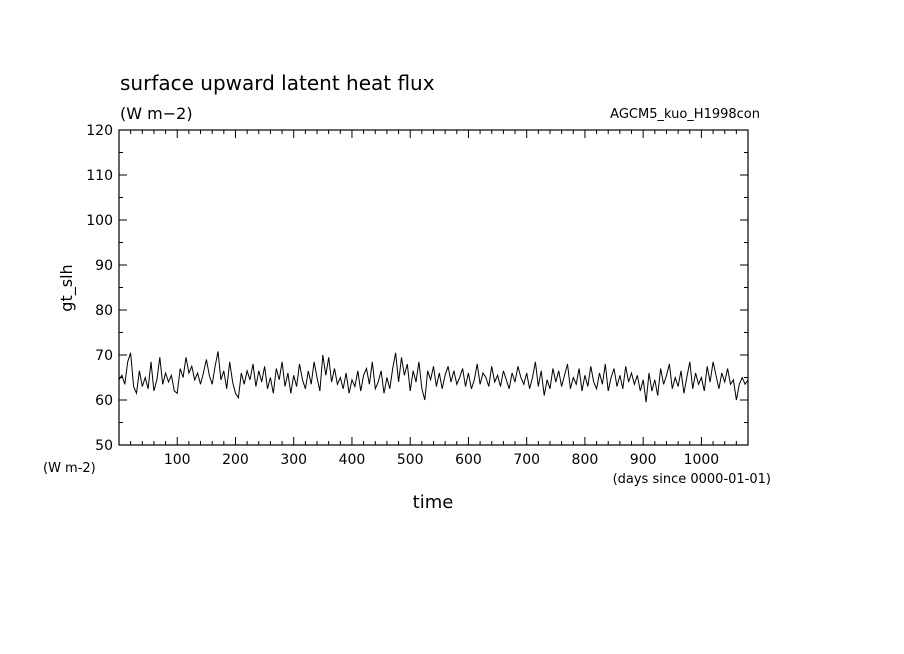 This screenshot has width=904, height=654. I want to click on x-tick-label: 1000, so click(702, 460).